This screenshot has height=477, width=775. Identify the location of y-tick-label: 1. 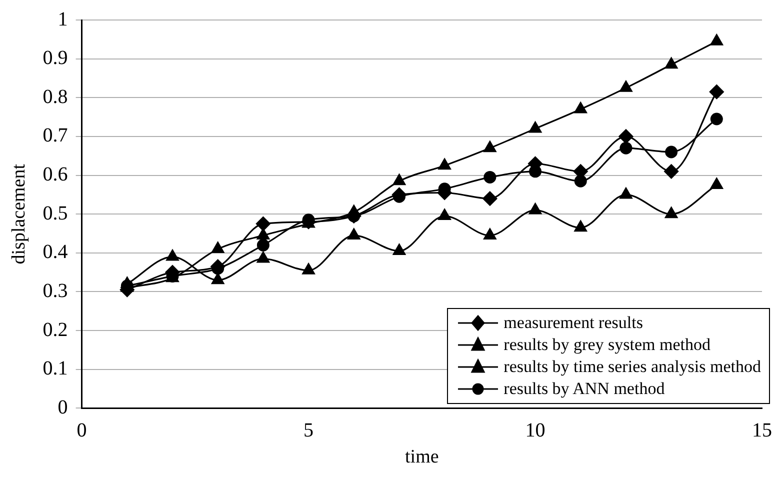
(63, 19).